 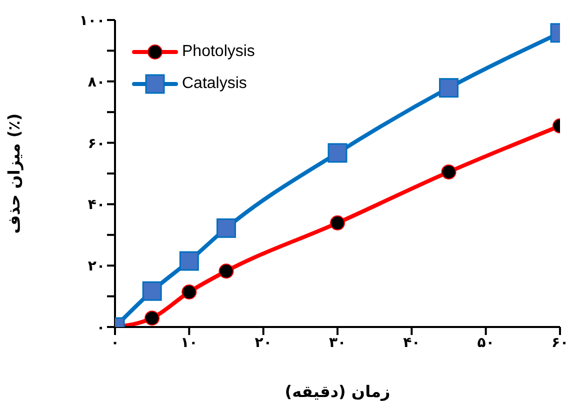 What do you see at coordinates (337, 391) in the screenshot?
I see `x-axis-title: زمان (دقیقه)` at bounding box center [337, 391].